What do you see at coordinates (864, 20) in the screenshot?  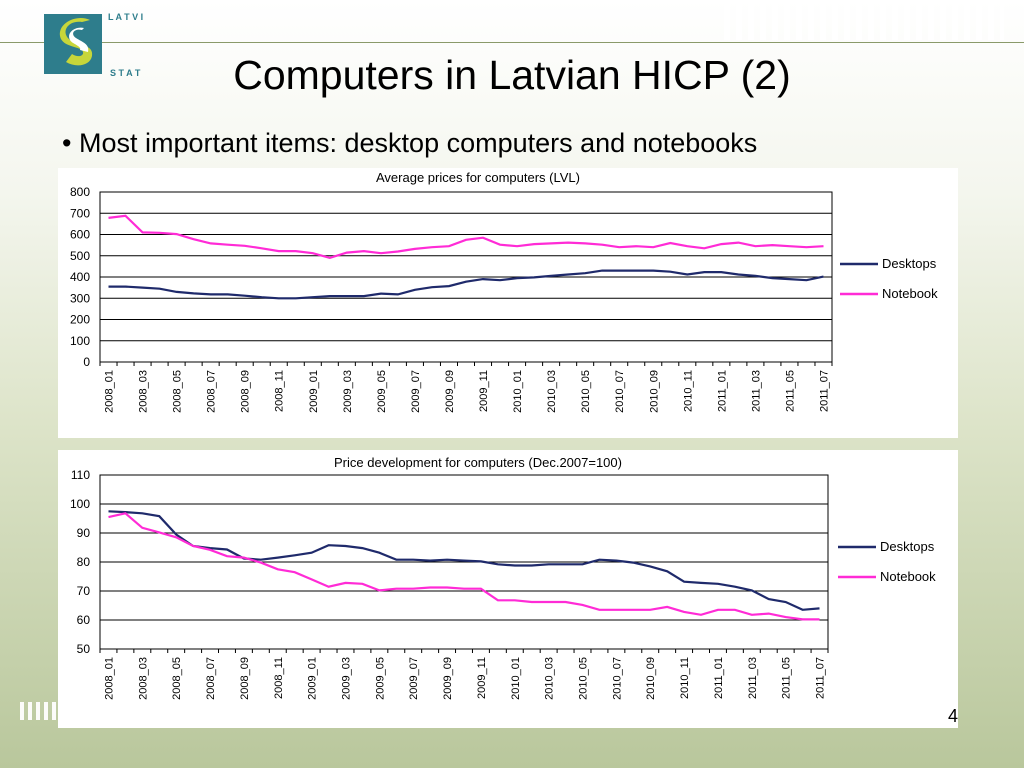 I see `header-stripes` at bounding box center [864, 20].